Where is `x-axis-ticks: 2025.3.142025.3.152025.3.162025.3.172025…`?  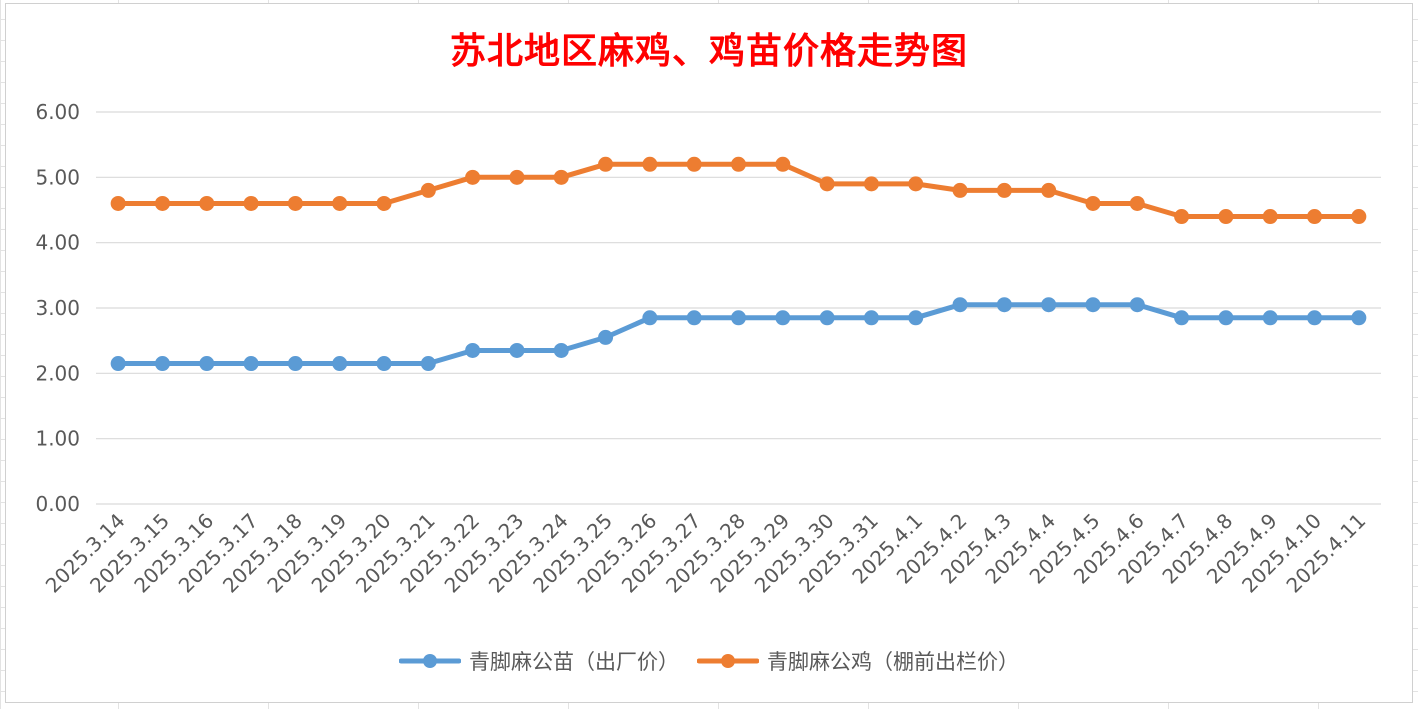
x-axis-ticks: 2025.3.142025.3.152025.3.162025.3.172025… is located at coordinates (706, 553).